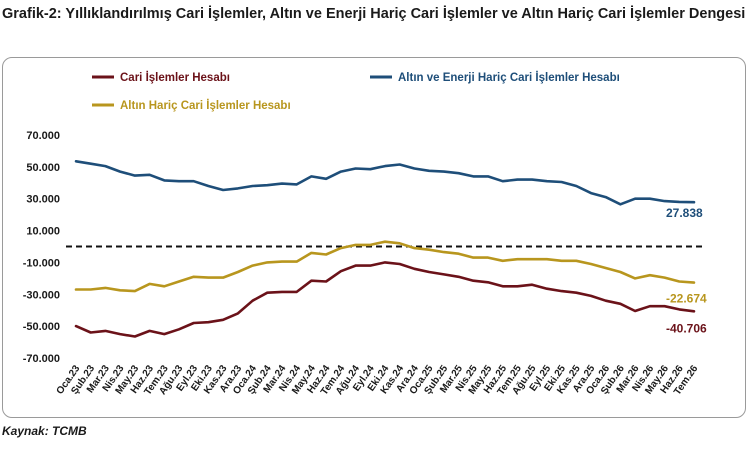 The height and width of the screenshot is (450, 750). I want to click on source-note: Kaynak: TCMB, so click(44, 431).